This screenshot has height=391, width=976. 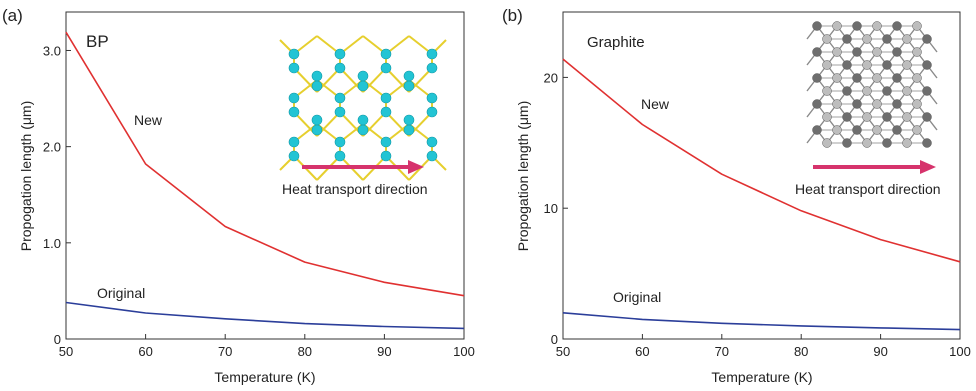 I want to click on bp-bonds, so click(x=363, y=108).